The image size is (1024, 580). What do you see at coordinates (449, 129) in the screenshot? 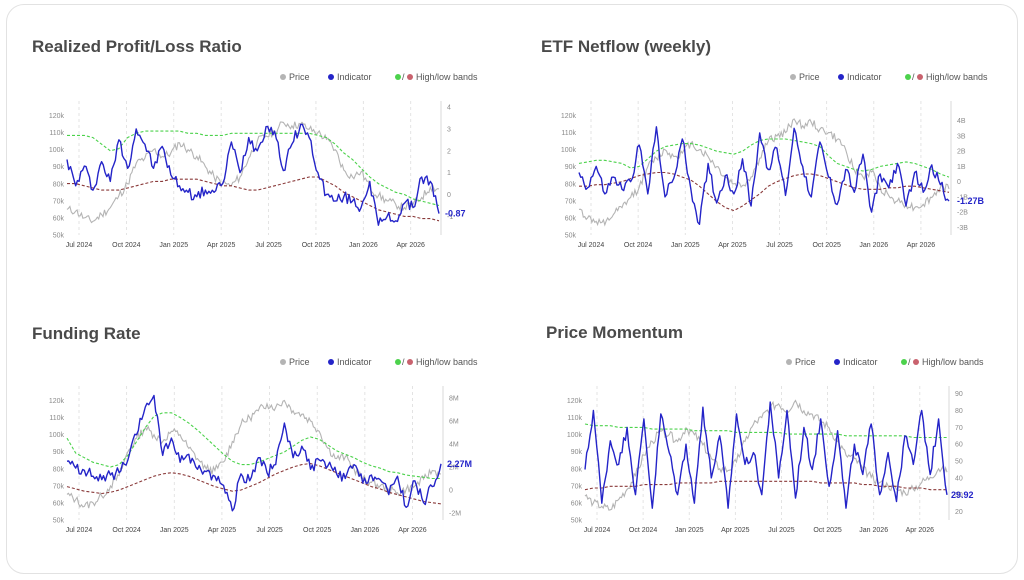
I see `y-right-tick-label: 3` at bounding box center [449, 129].